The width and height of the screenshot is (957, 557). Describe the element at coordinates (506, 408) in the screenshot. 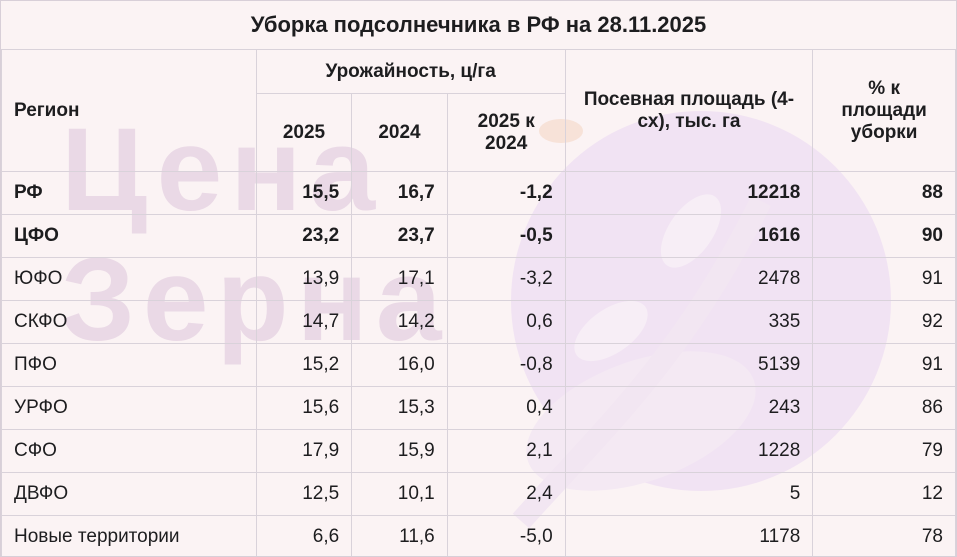

I see `cell-diff: 0,4` at that location.